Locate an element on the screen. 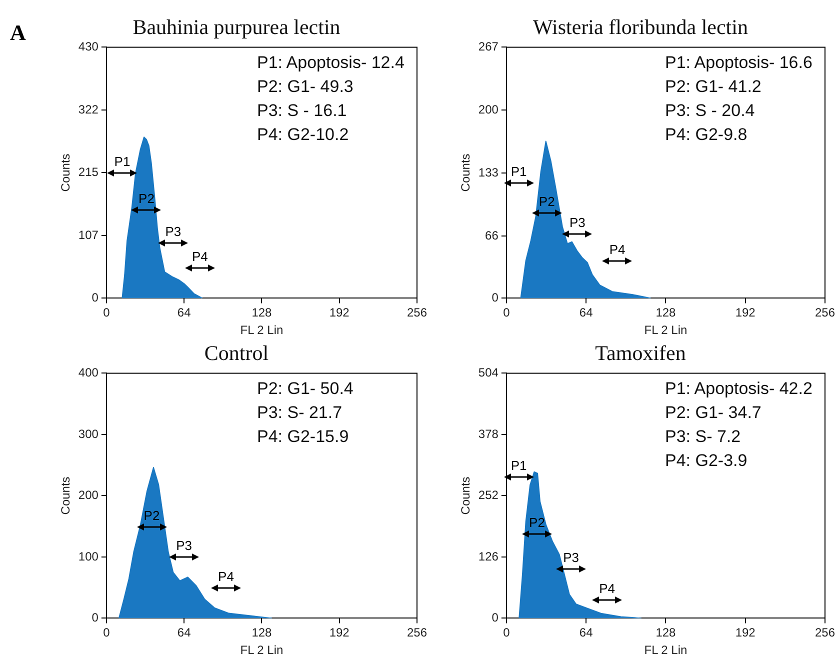 Image resolution: width=838 pixels, height=662 pixels. annotation: P4: G2-15.9 is located at coordinates (302, 437).